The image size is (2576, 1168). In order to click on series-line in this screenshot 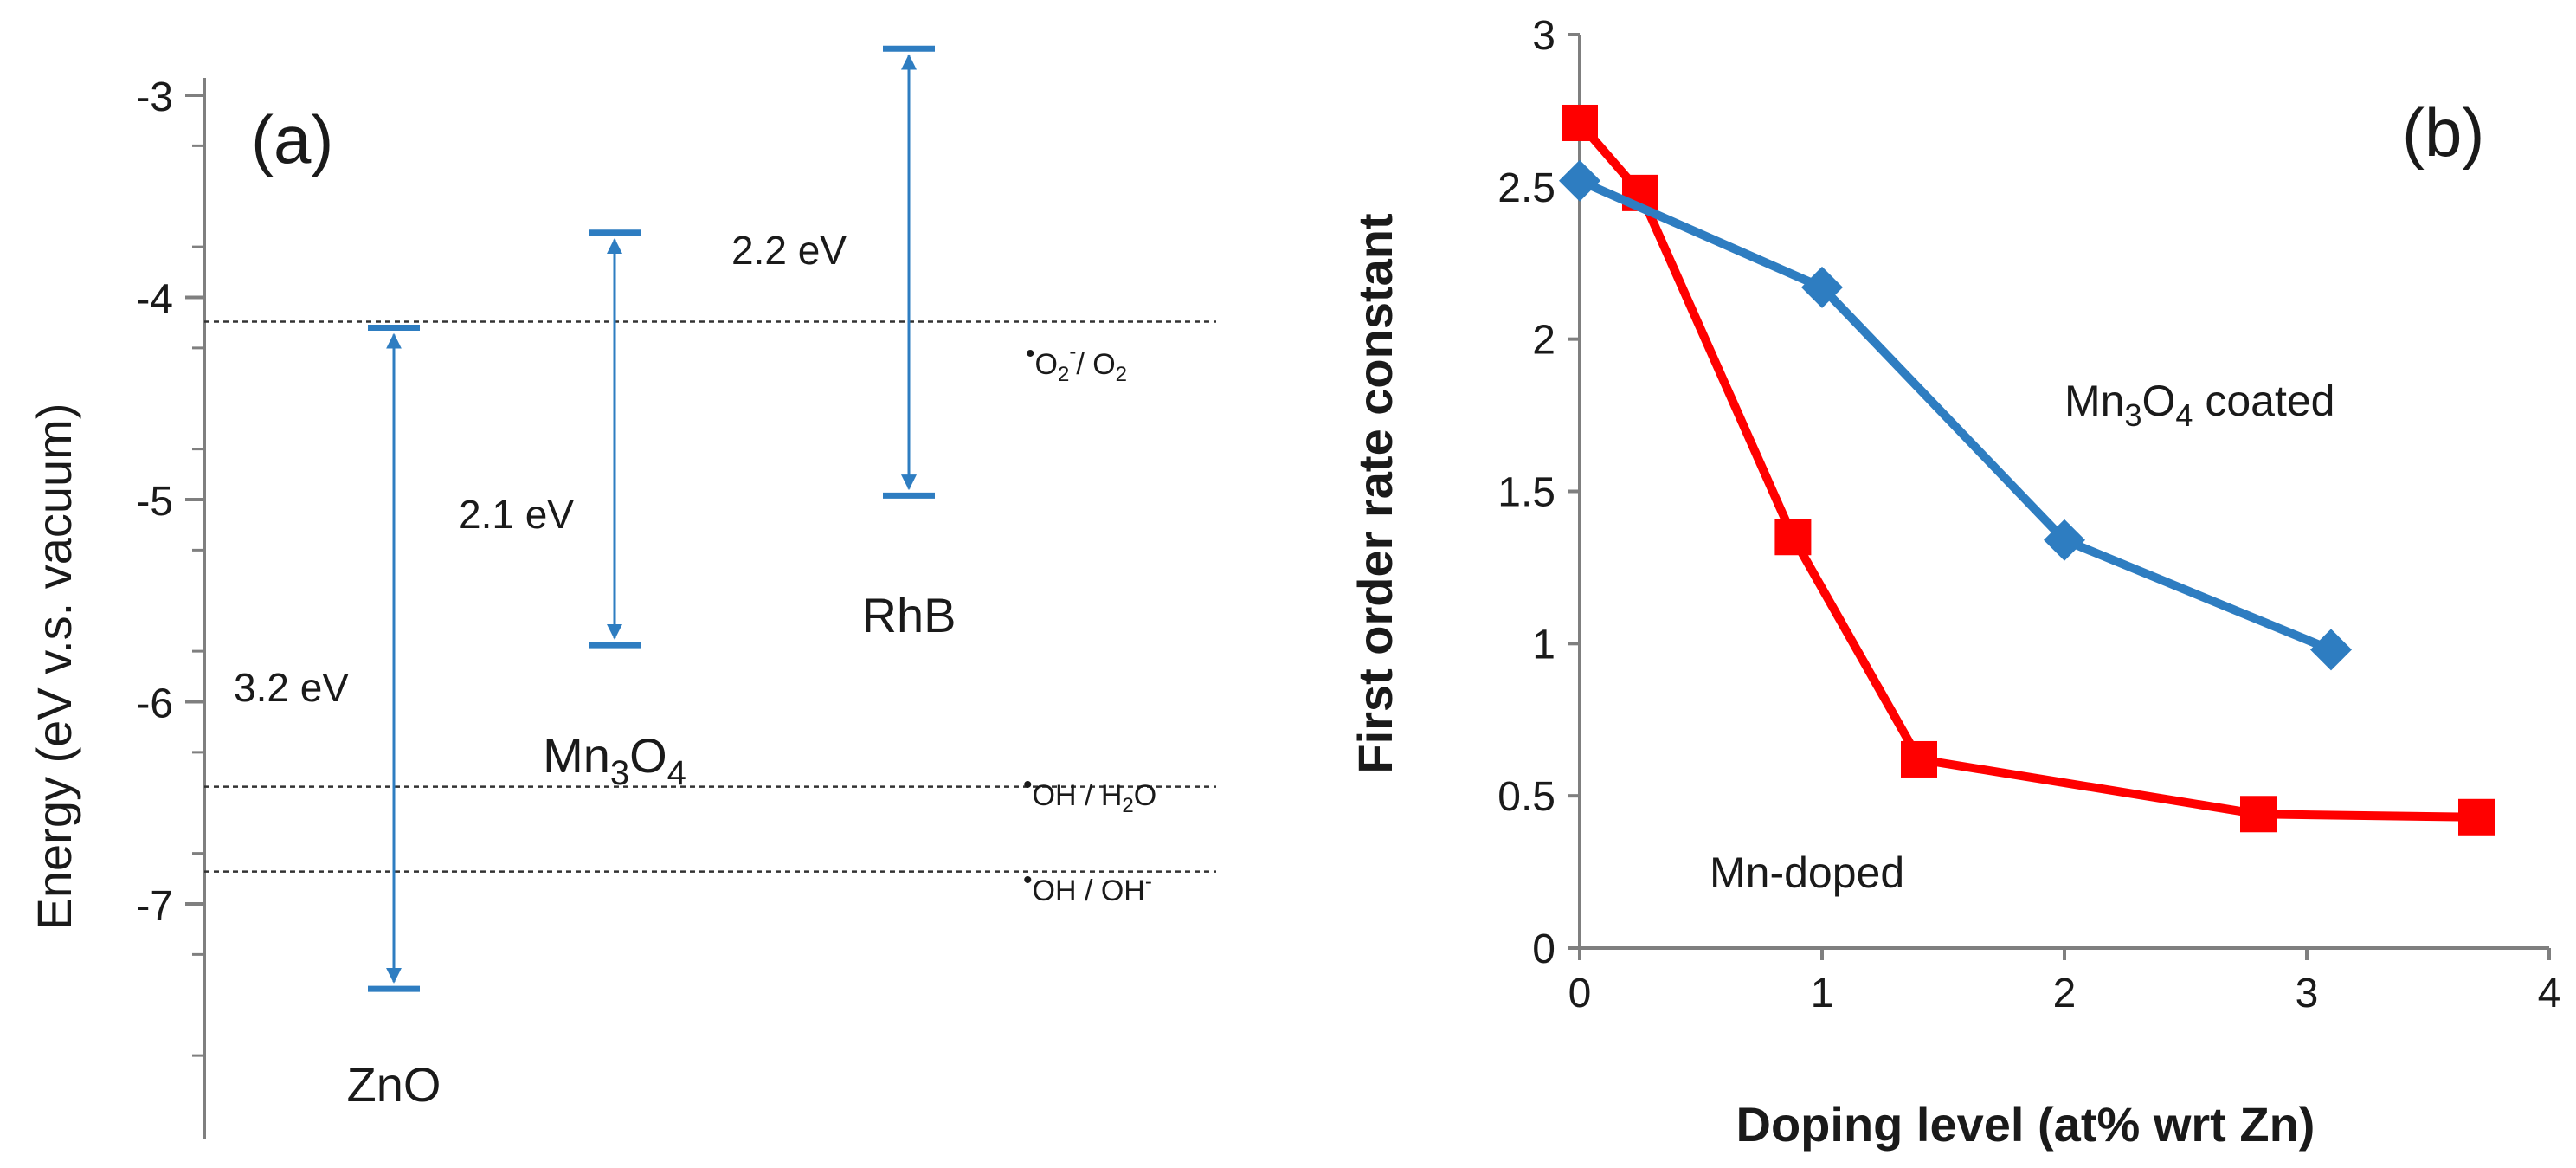, I will do `click(1955, 415)`.